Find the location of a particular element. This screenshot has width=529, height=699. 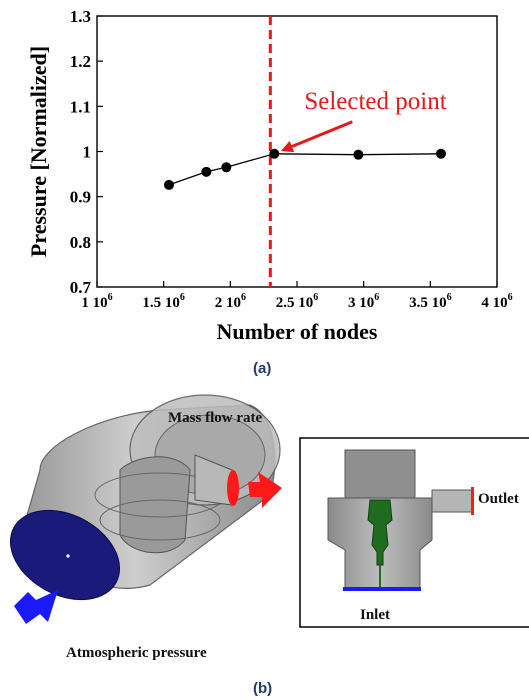

panel-b-label: (b) is located at coordinates (263, 688).